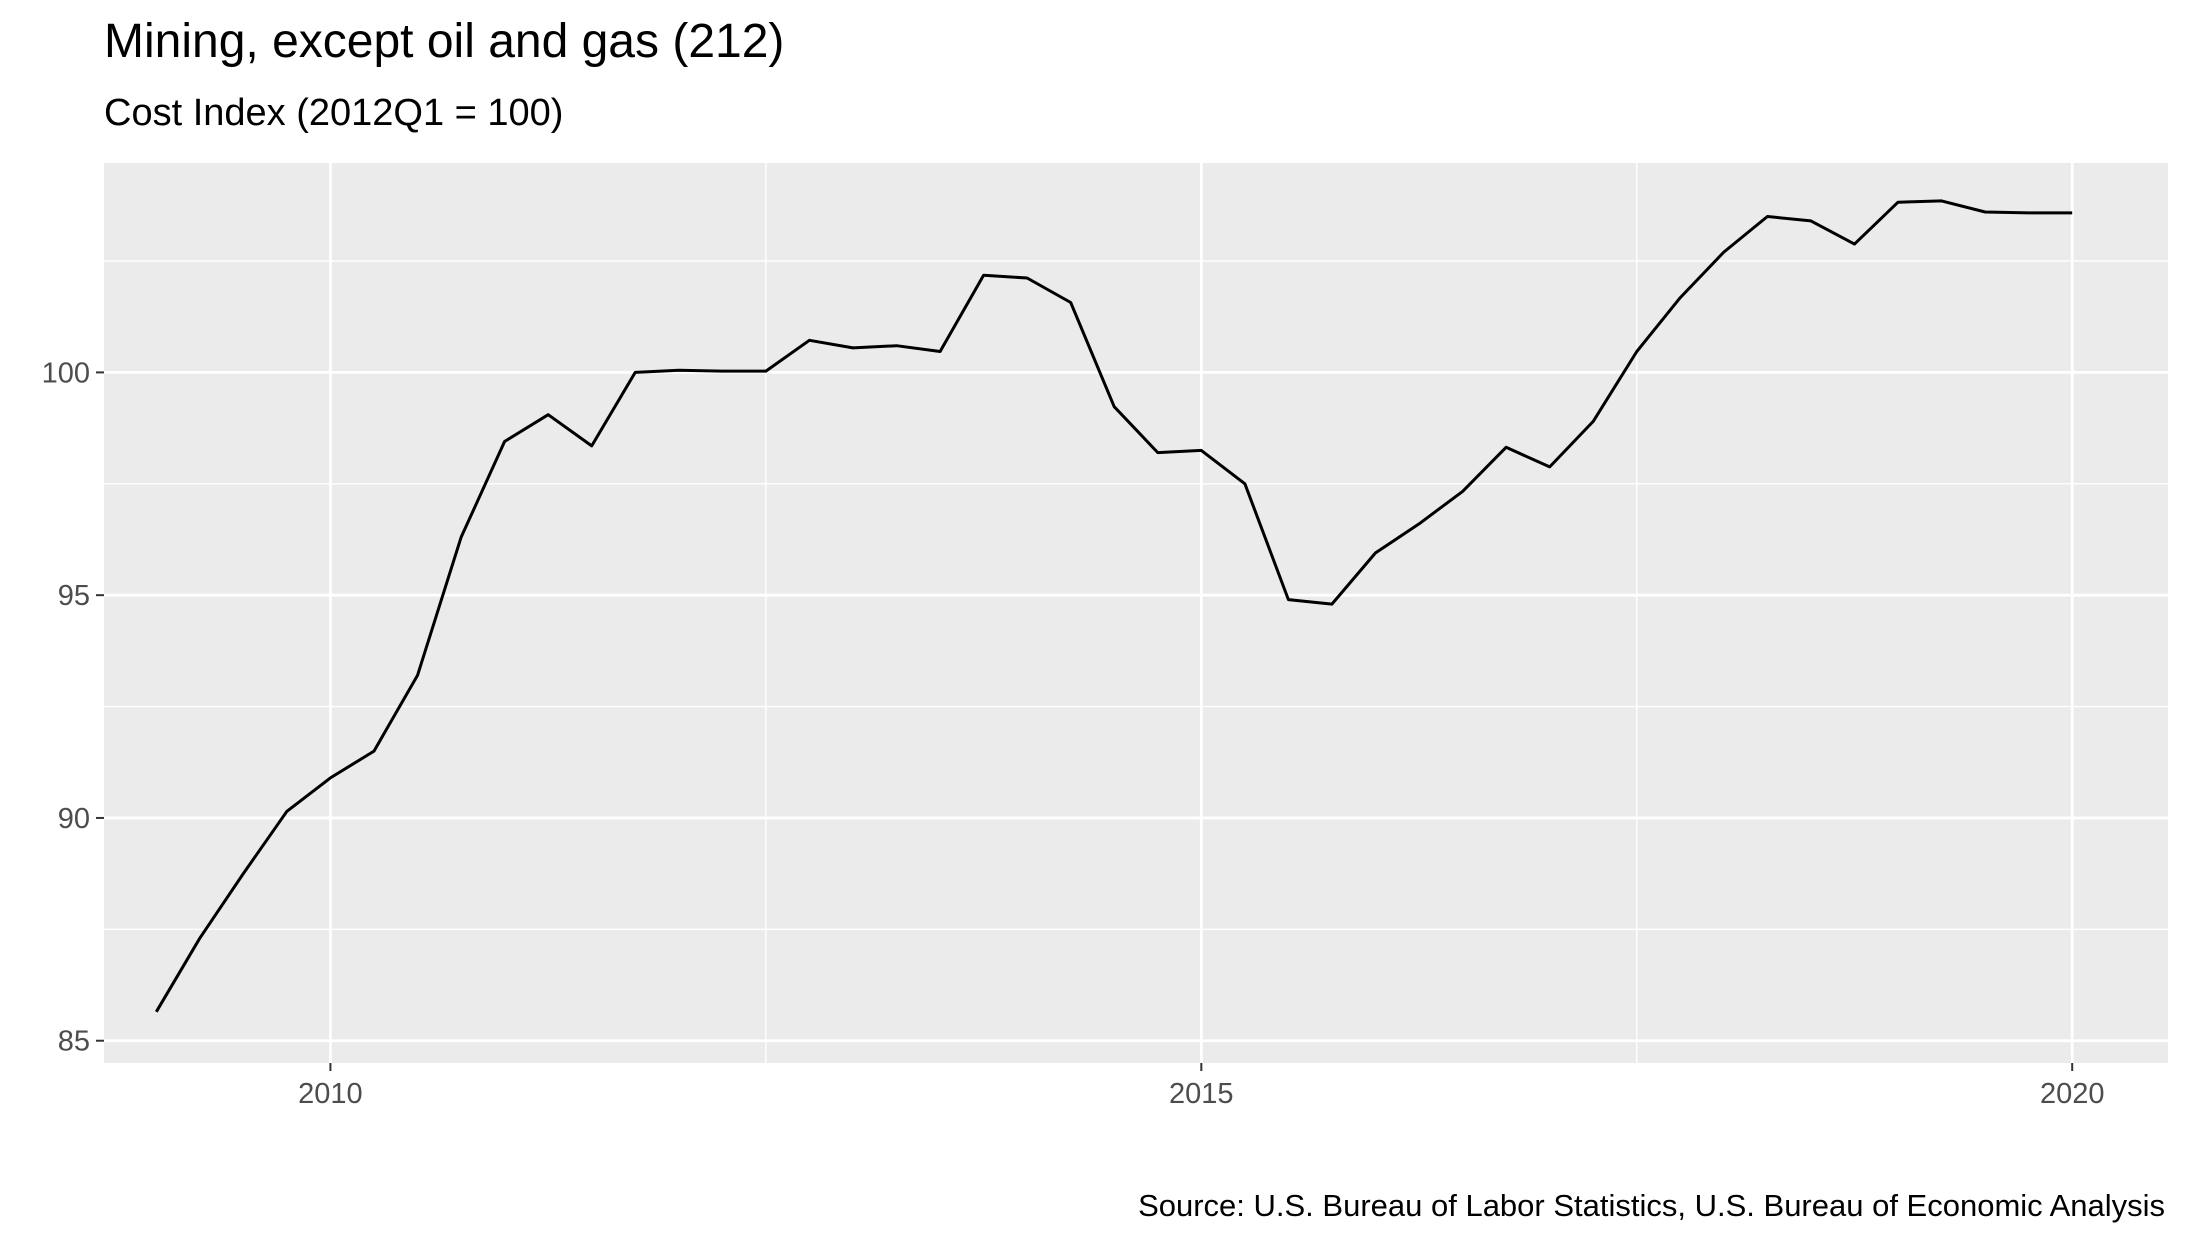  I want to click on x-tick-label: 2020, so click(2072, 1094).